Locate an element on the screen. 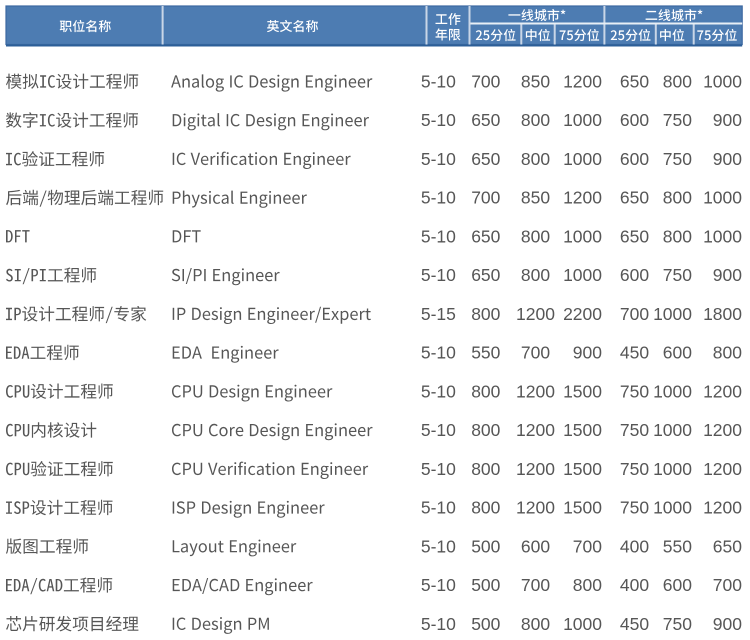 The height and width of the screenshot is (640, 750). svg-text: 5-15 is located at coordinates (438, 314).